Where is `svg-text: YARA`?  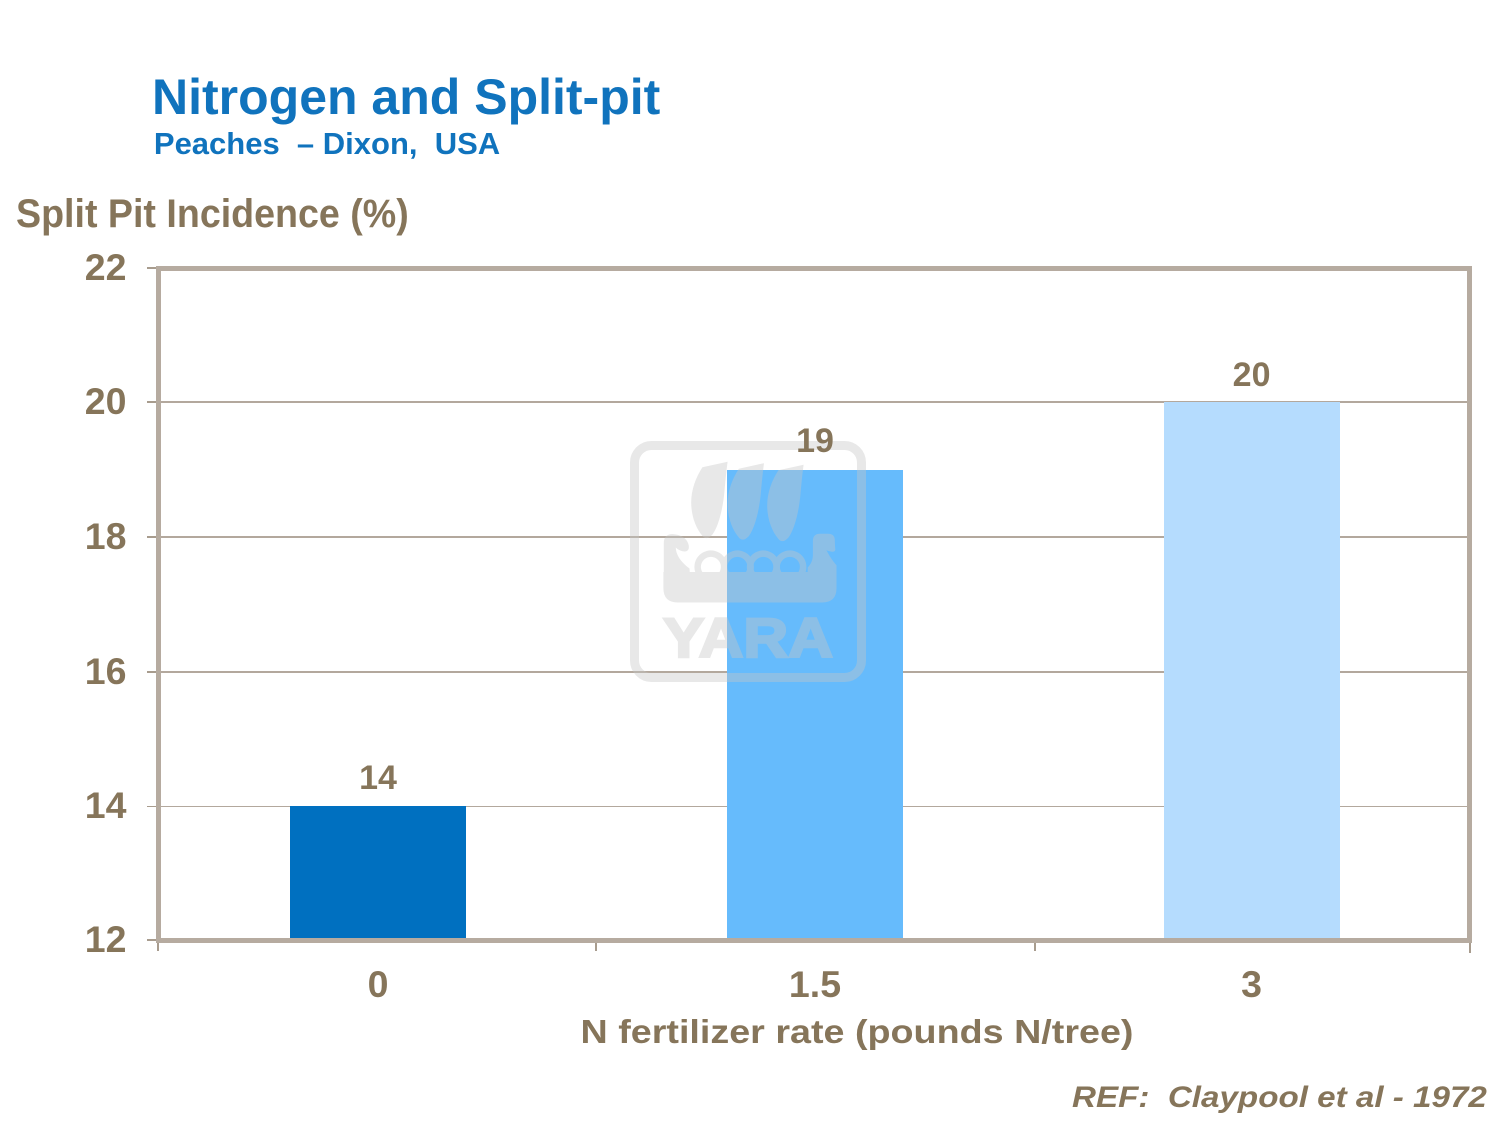
svg-text: YARA is located at coordinates (748, 637).